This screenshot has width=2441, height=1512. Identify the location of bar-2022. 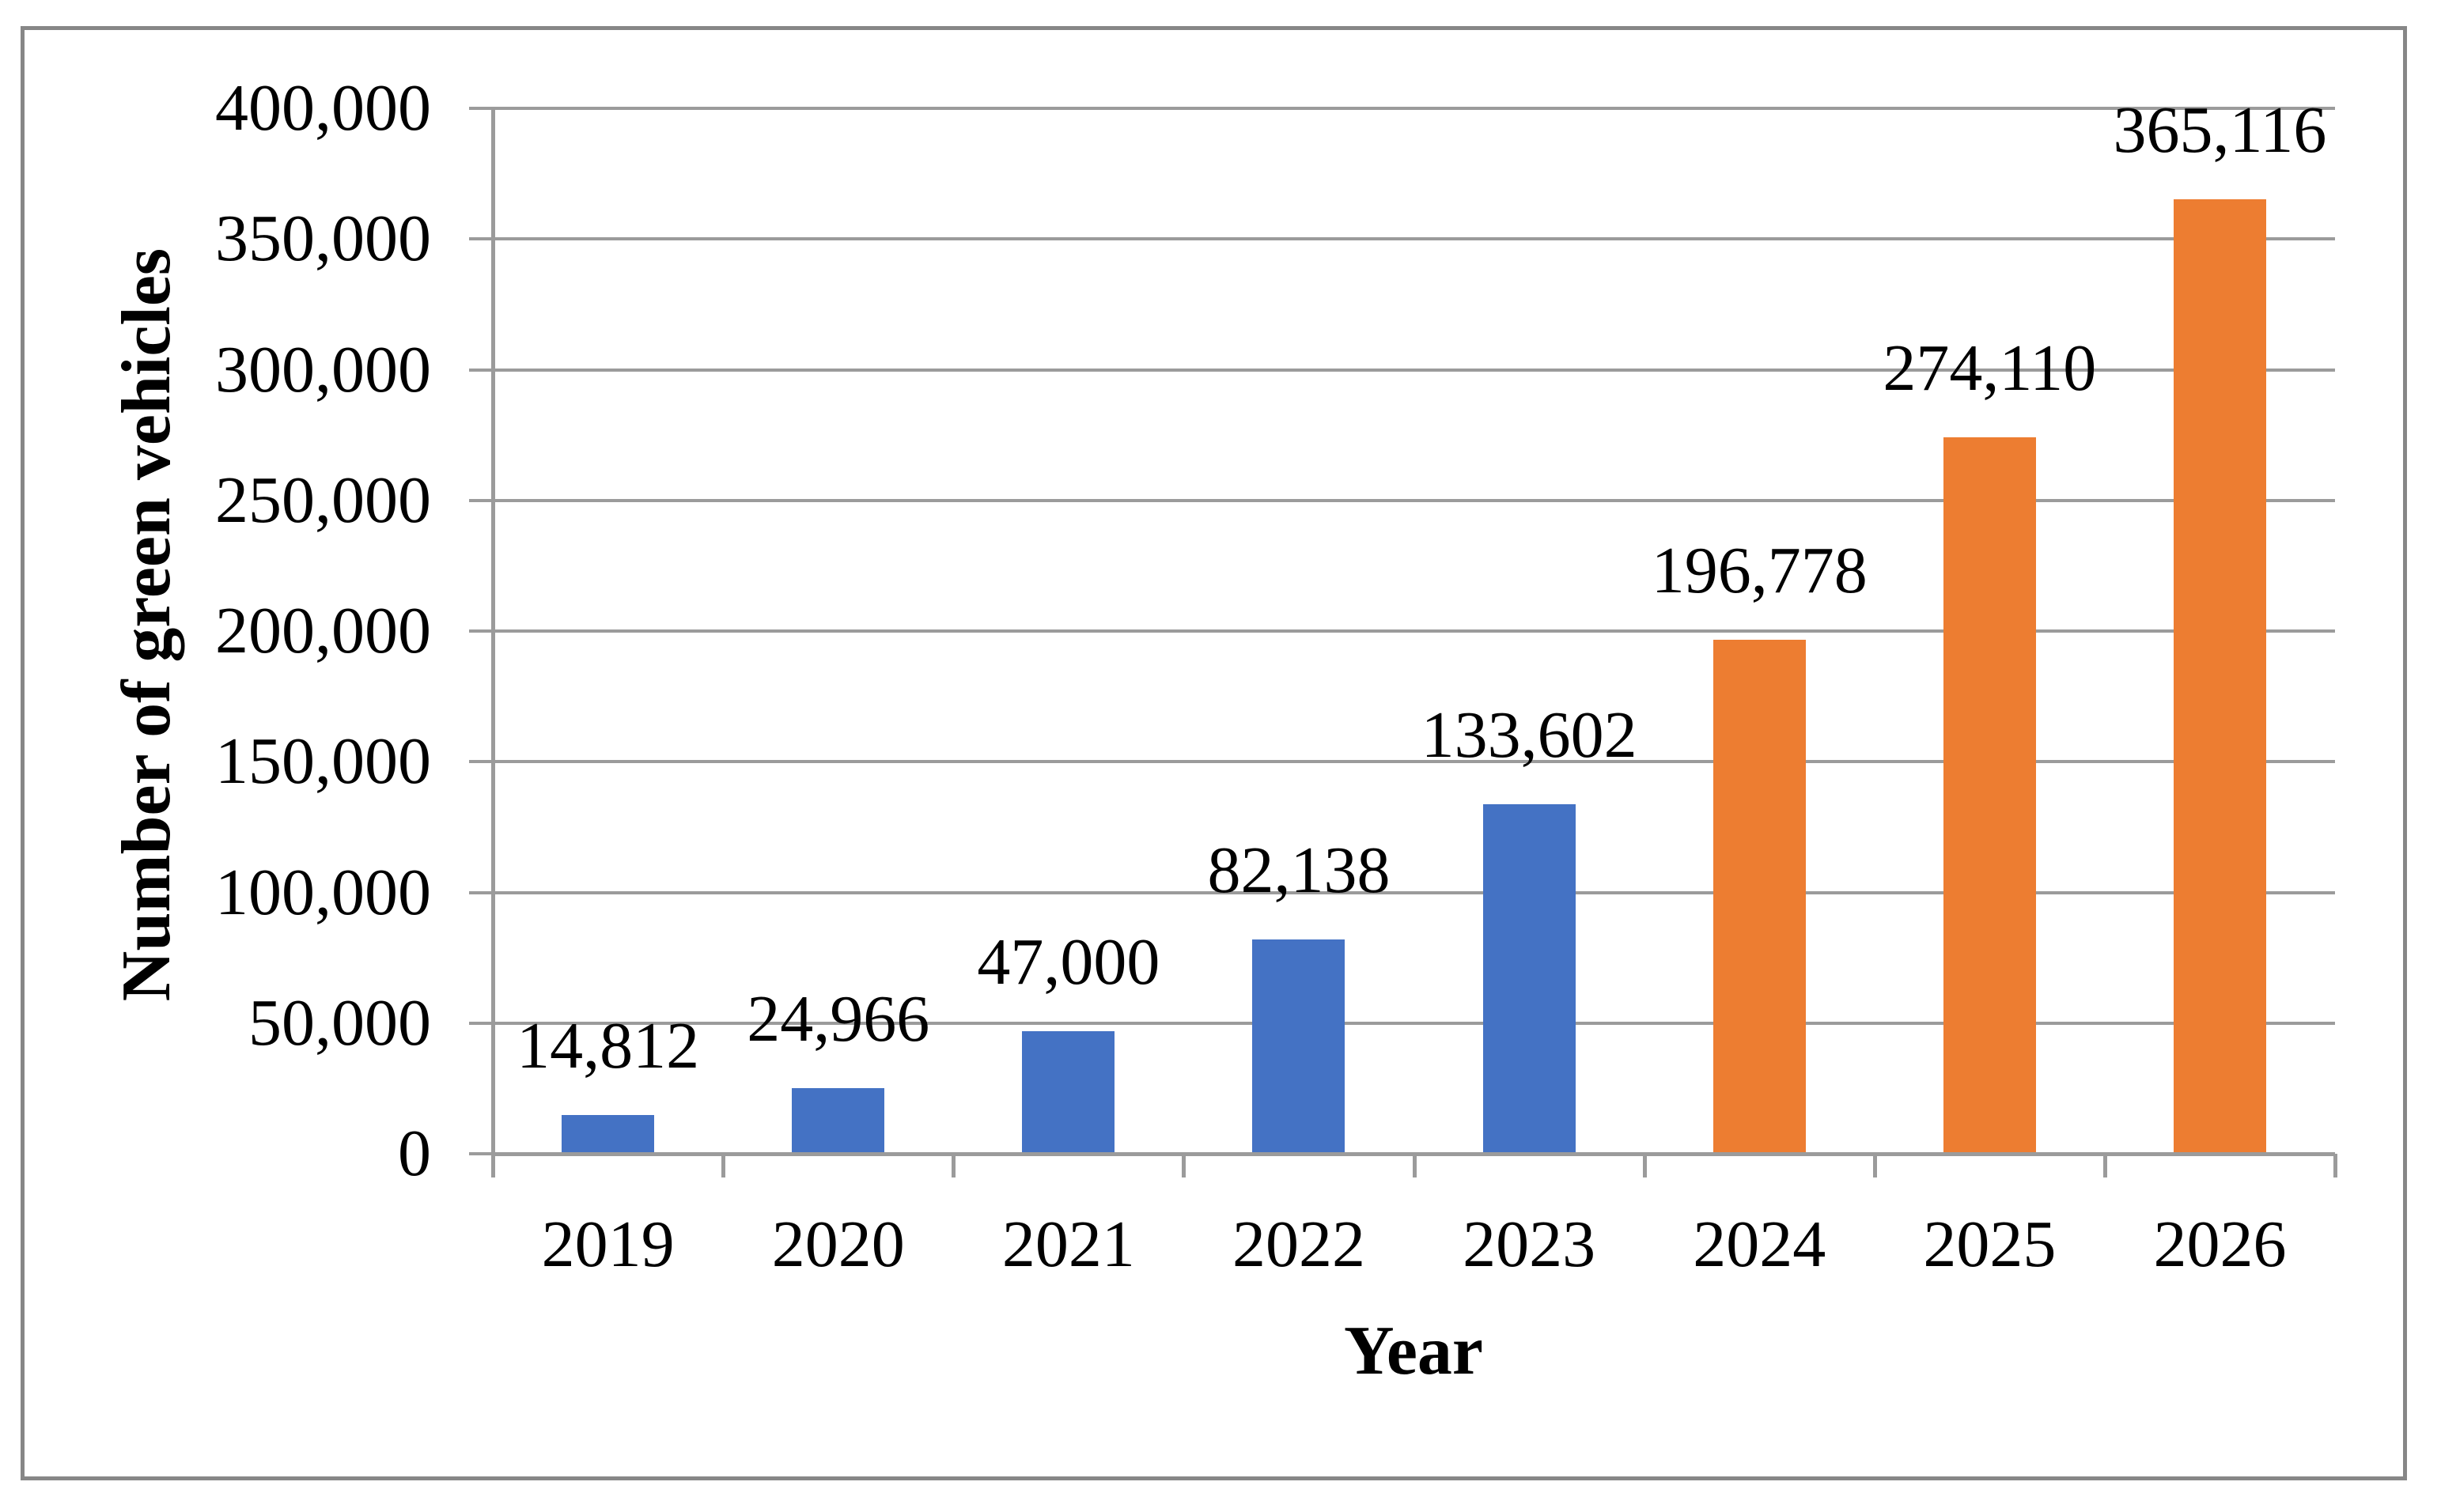
(1298, 1046).